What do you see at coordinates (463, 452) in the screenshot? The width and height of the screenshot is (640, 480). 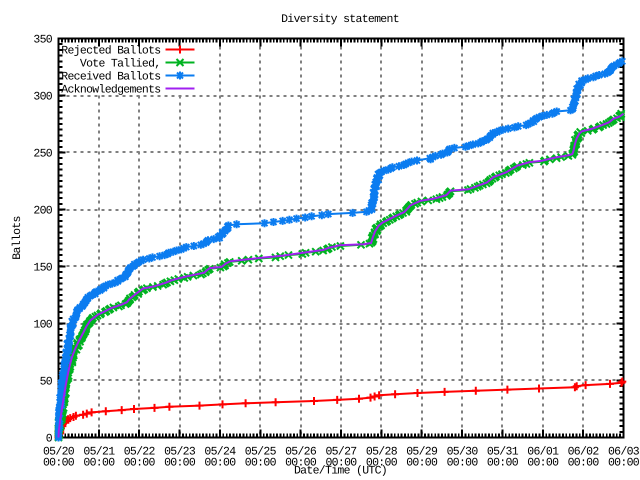 I see `svg-text: 05/30` at bounding box center [463, 452].